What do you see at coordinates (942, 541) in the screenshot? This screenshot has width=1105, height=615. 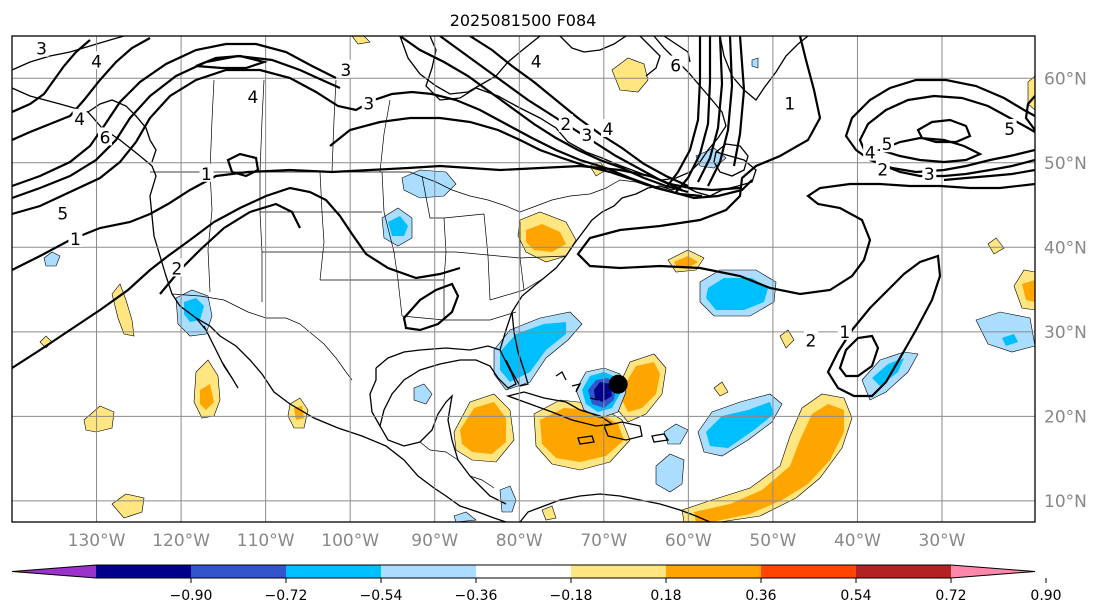 I see `longitude-tick-label: 30°W` at bounding box center [942, 541].